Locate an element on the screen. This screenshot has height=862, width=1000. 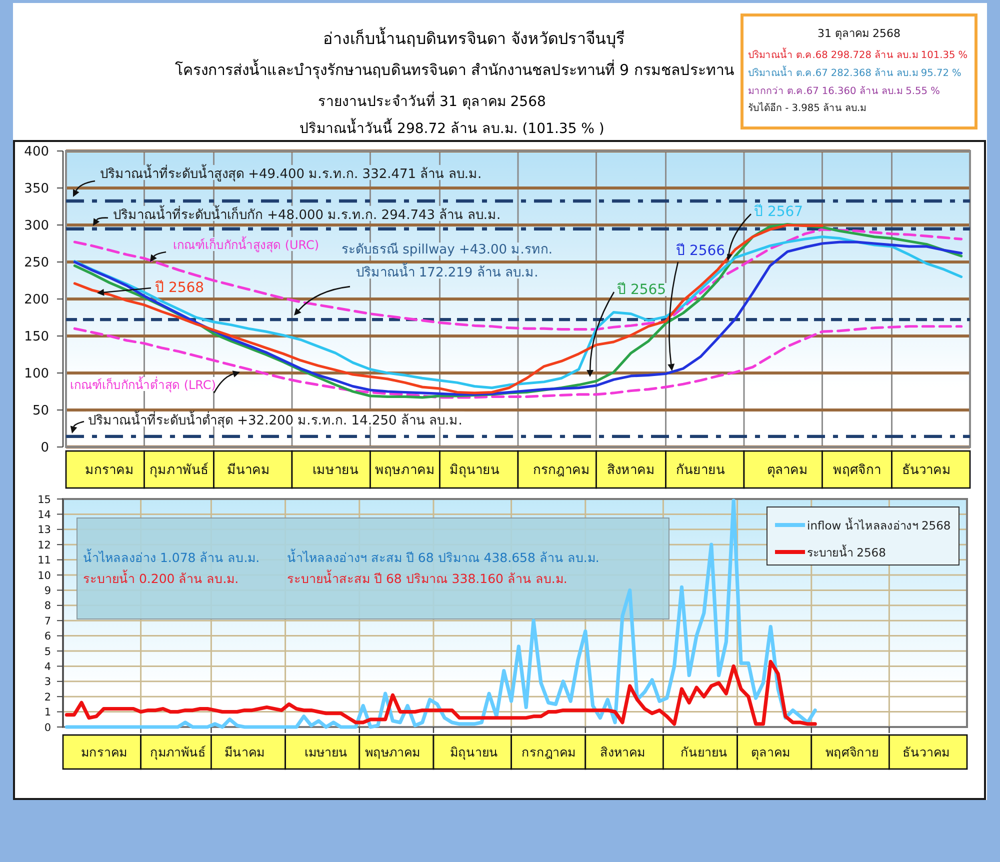
x-tick-label: พฤศจิกา is located at coordinates (857, 470).